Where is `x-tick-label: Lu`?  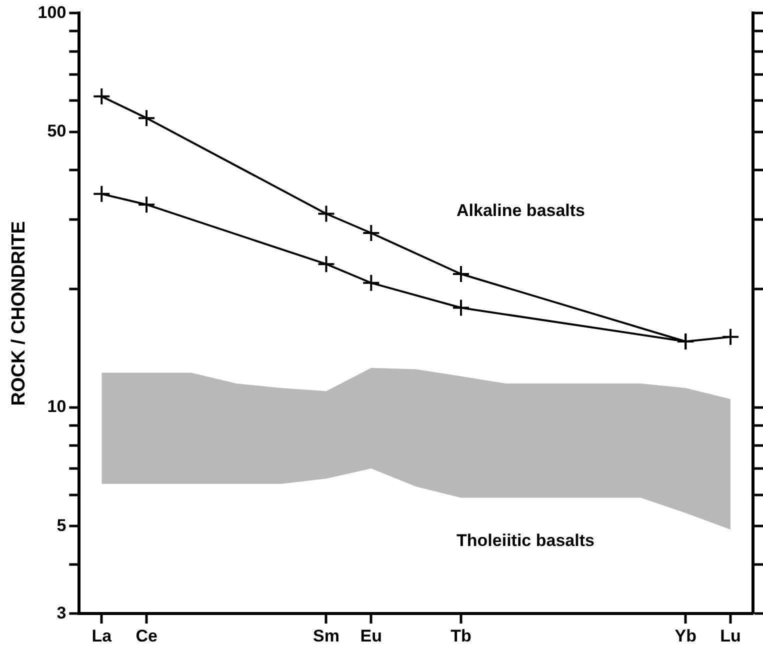
x-tick-label: Lu is located at coordinates (730, 636).